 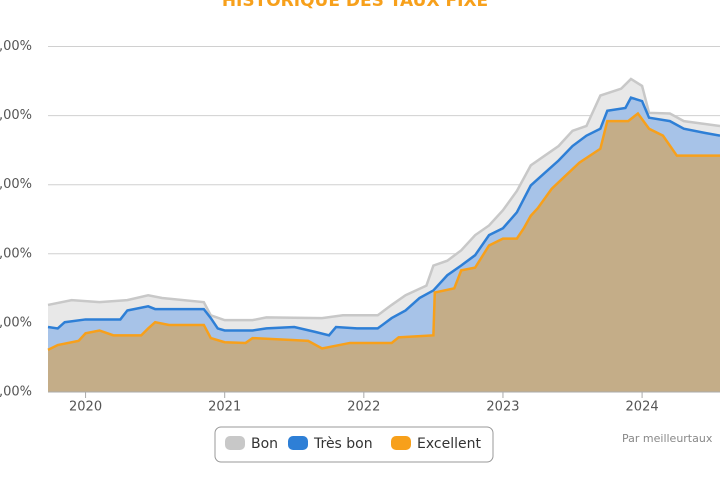 I want to click on chart-title: HISTORIQUE DES TAUX FIXE, so click(x=355, y=5).